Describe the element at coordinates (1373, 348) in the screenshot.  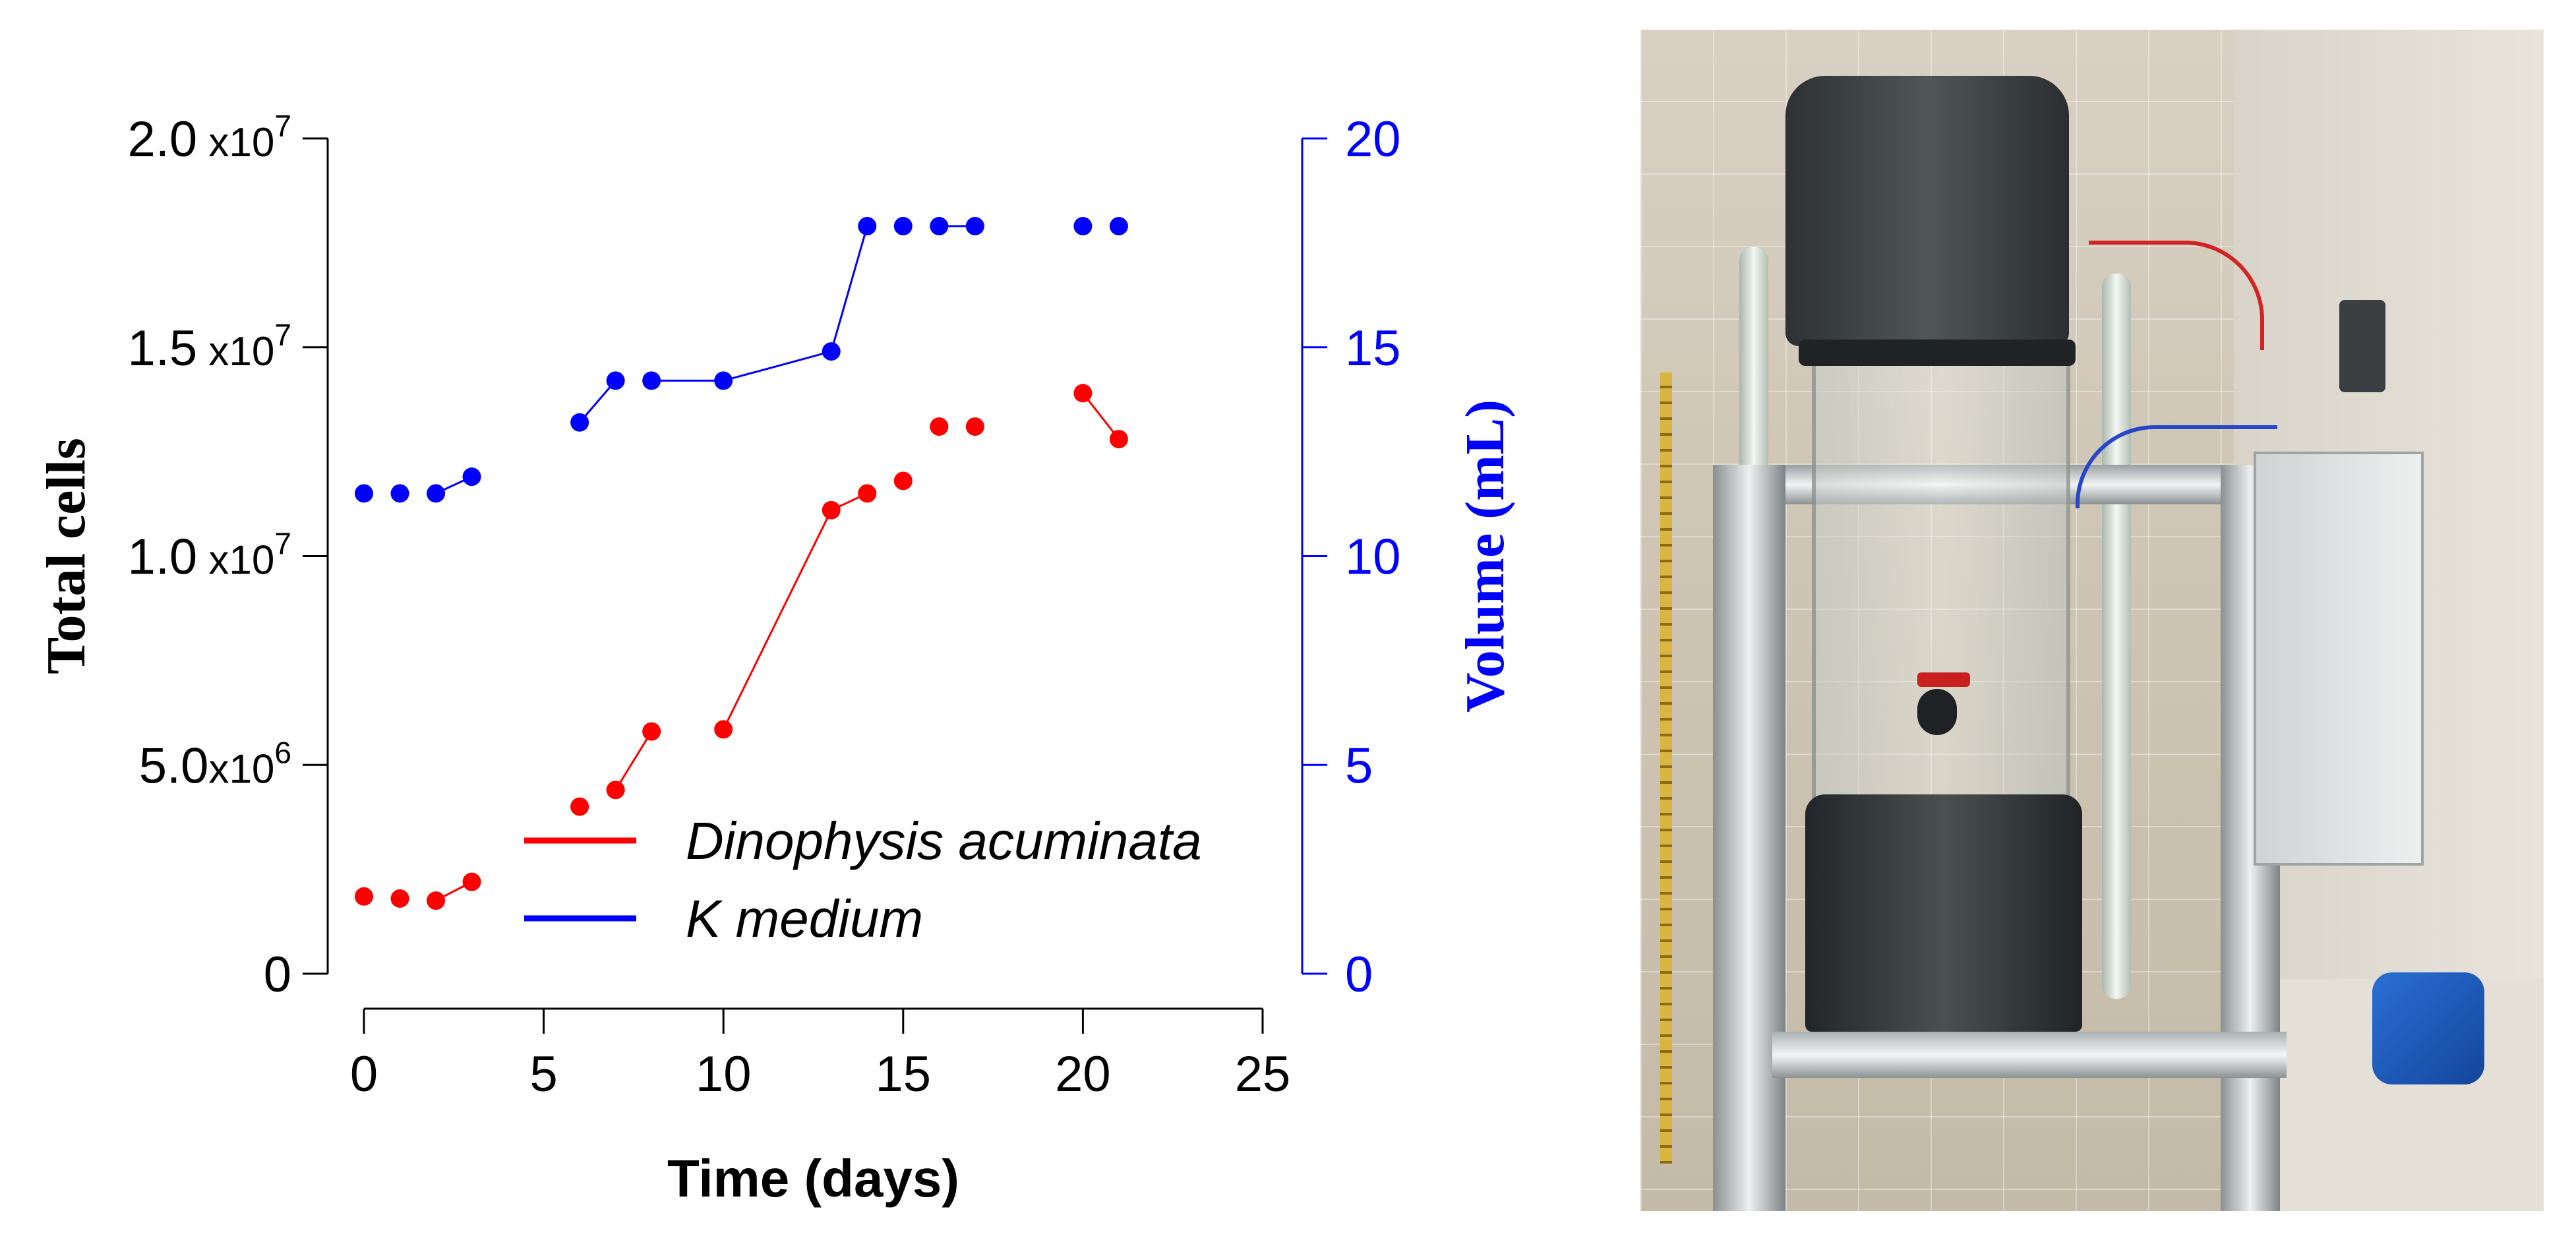
I see `right-y-tick-label: 15` at that location.